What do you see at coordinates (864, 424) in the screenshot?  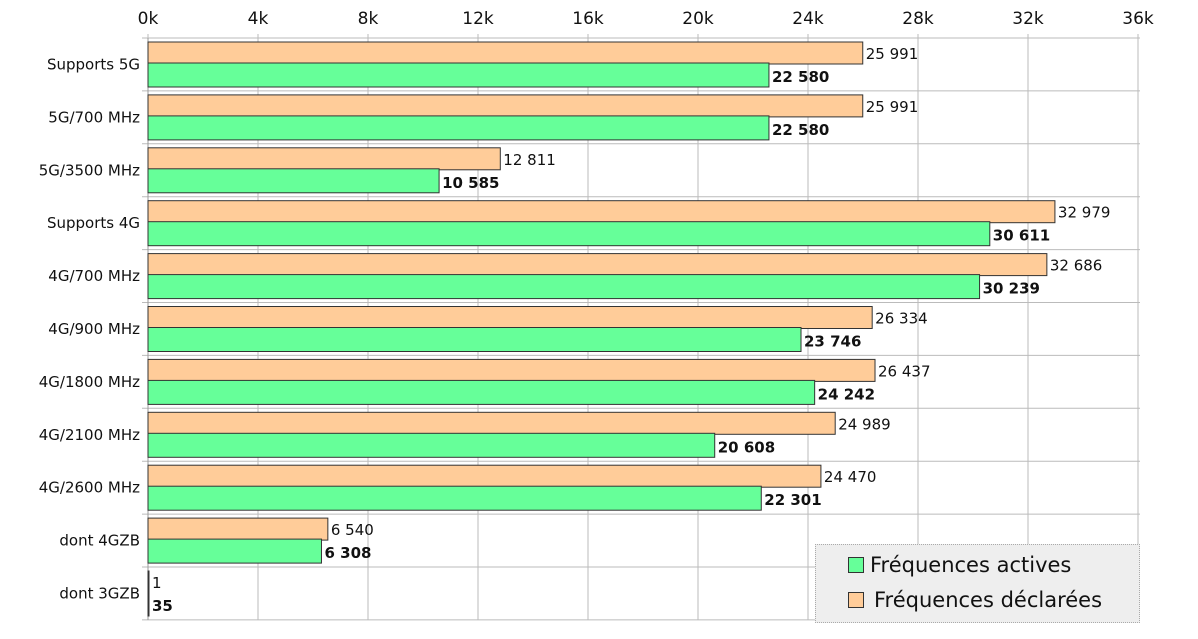 I see `data-label-declared: 24 989` at bounding box center [864, 424].